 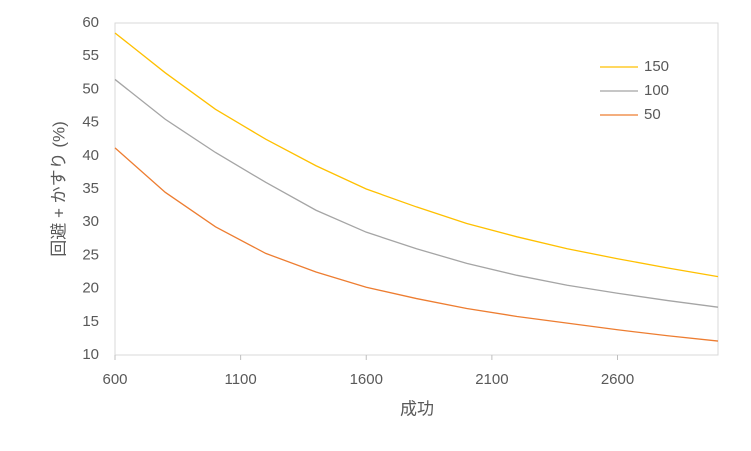 I want to click on x-tick-label: 600, so click(x=114, y=379).